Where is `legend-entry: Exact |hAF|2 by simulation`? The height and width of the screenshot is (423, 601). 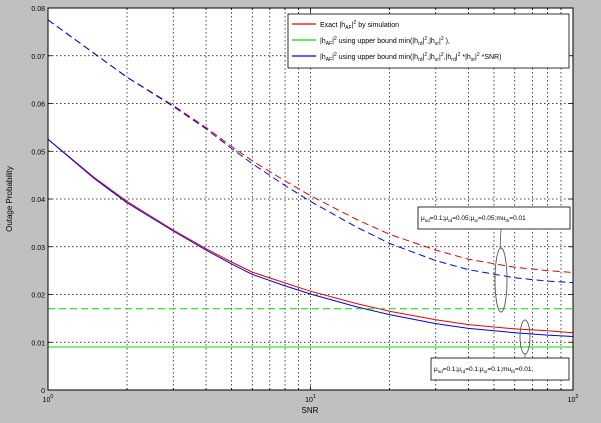 legend-entry: Exact |hAF|2 by simulation is located at coordinates (359, 25).